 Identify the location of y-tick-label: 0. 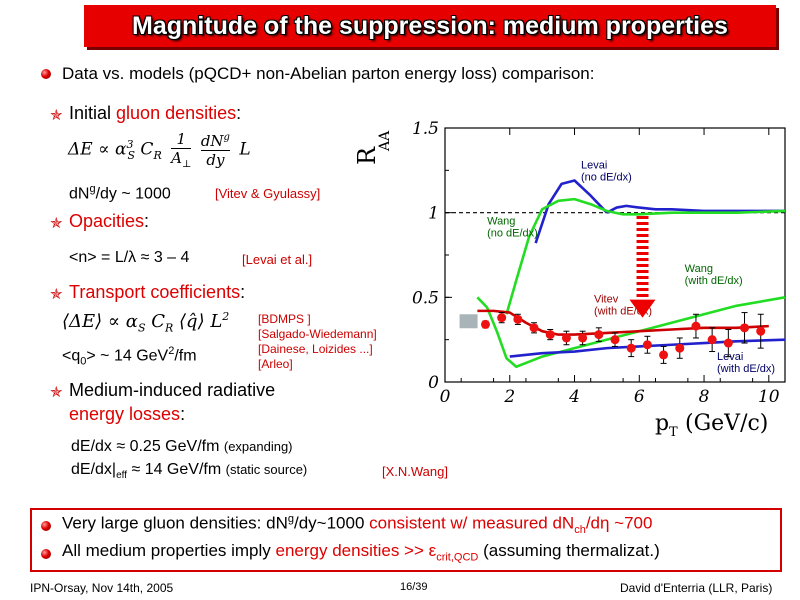
(433, 383).